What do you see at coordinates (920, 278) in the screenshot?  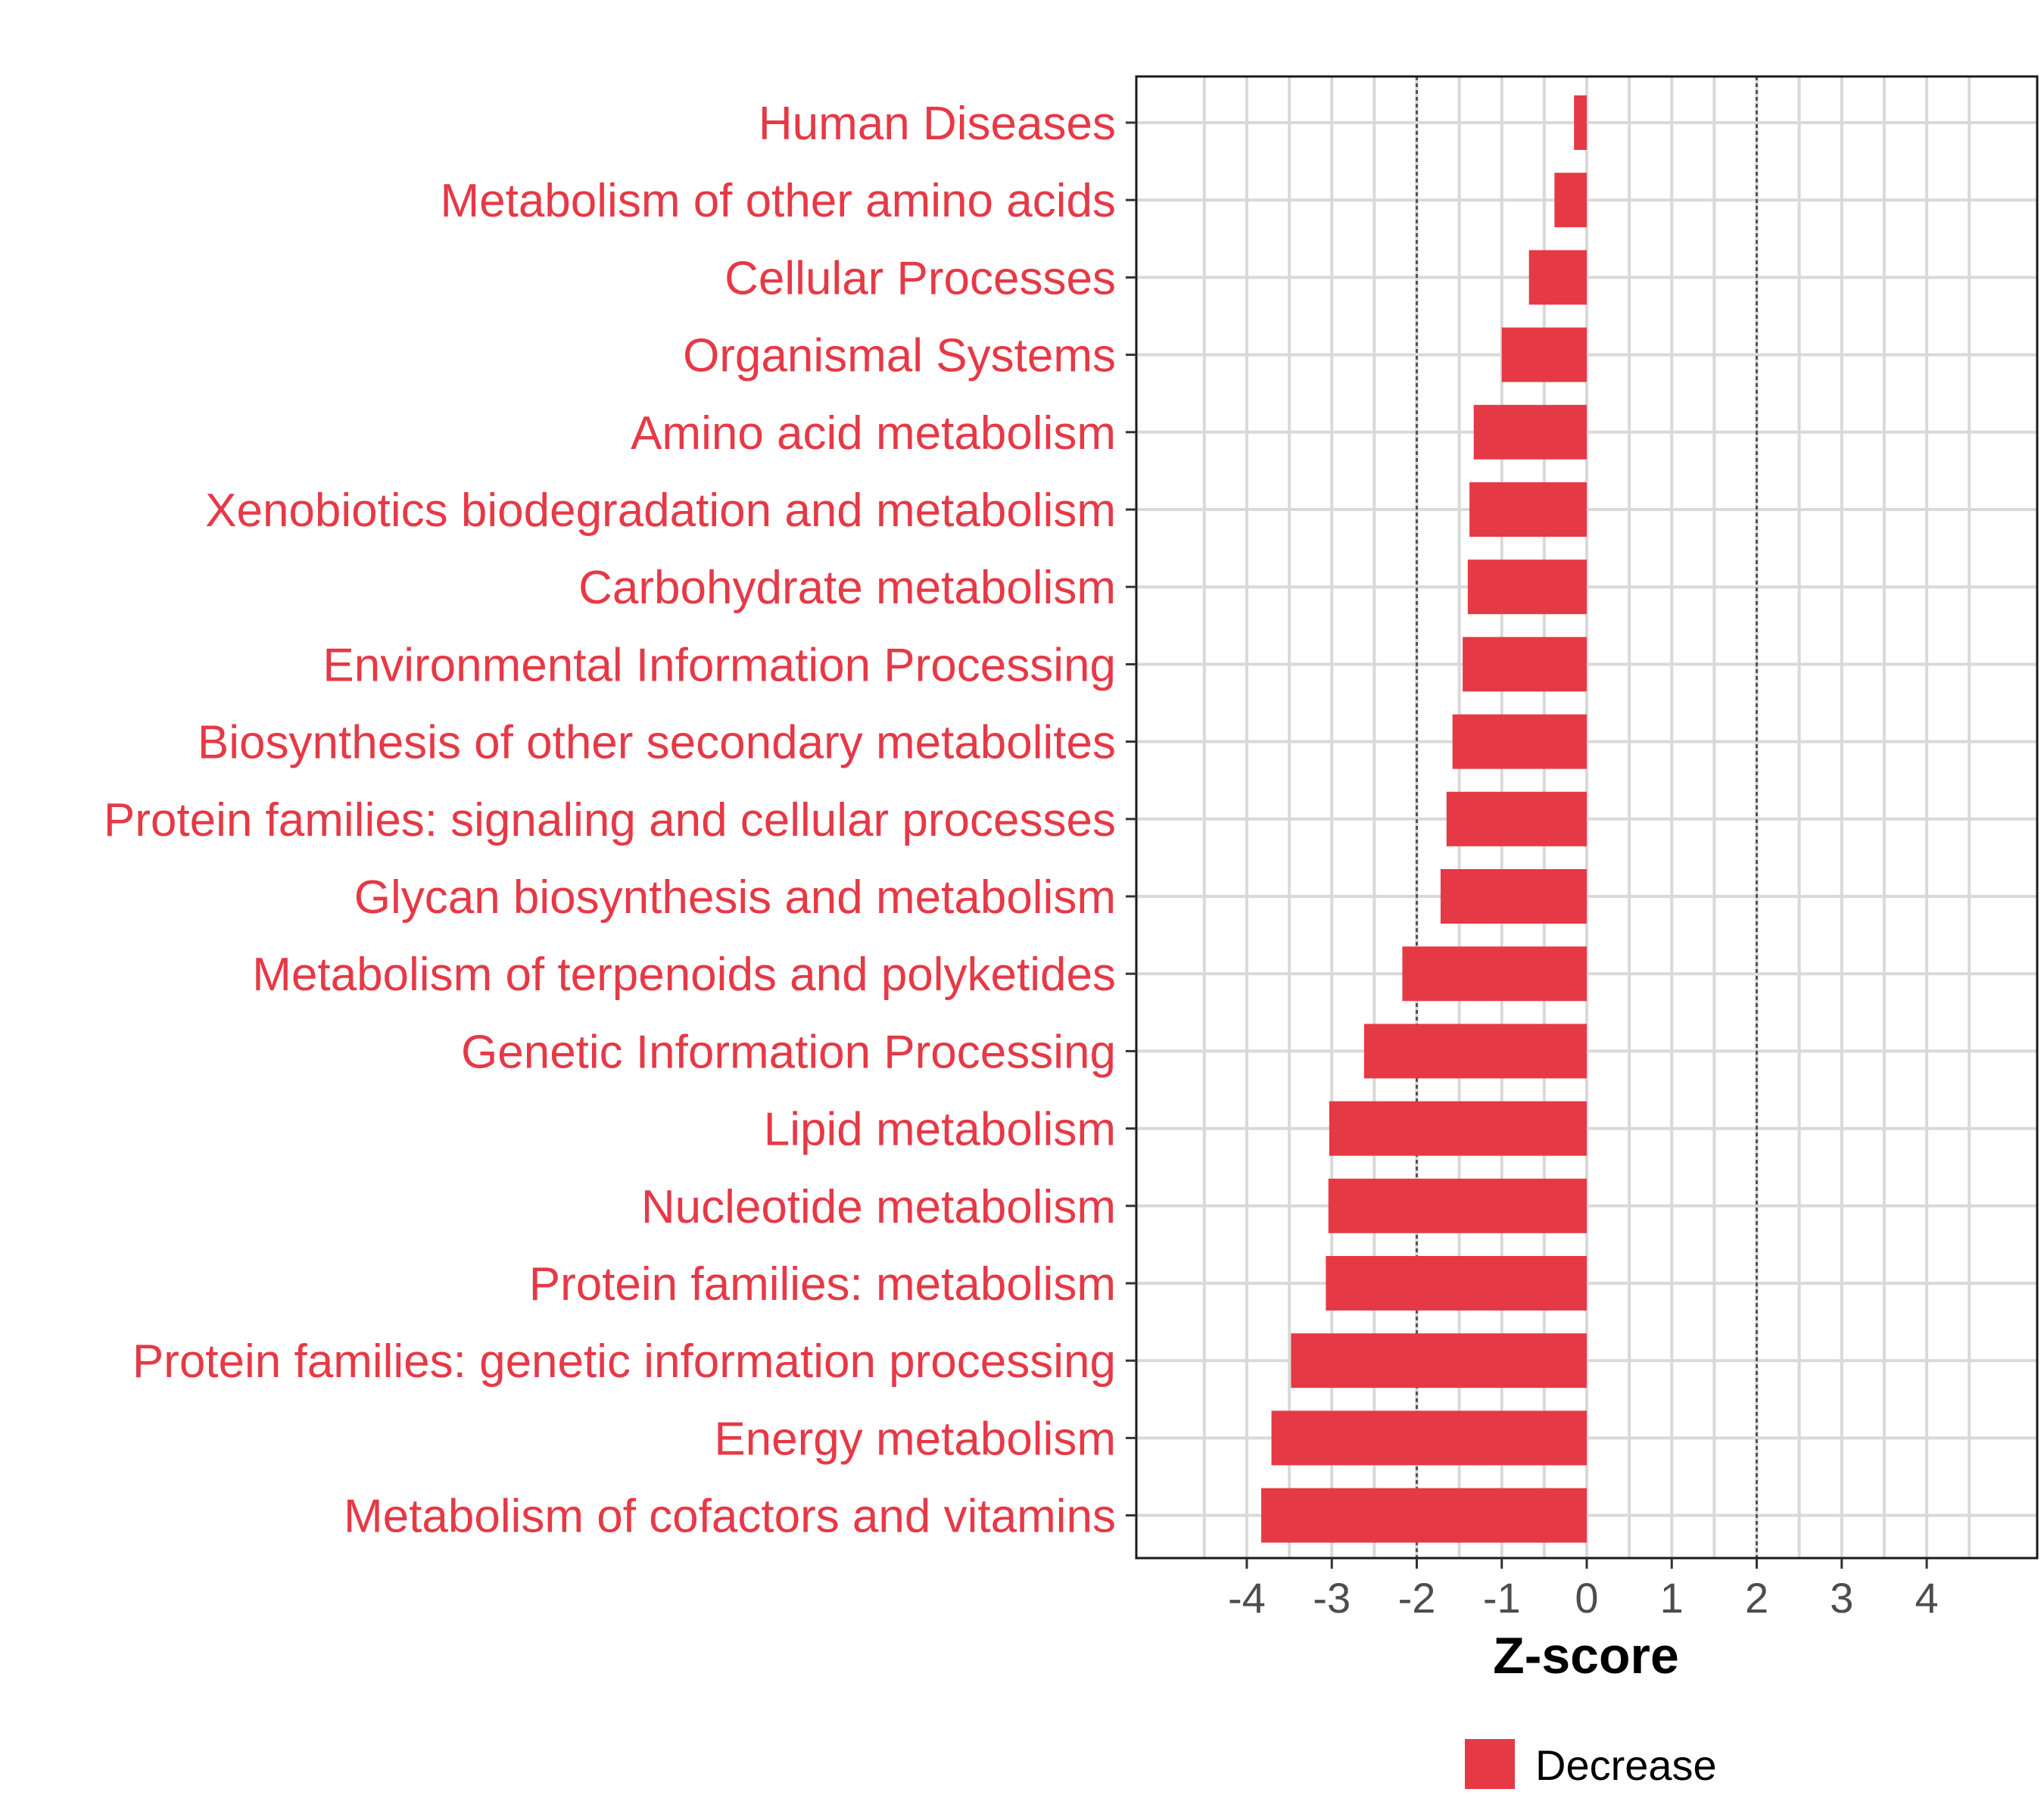 I see `category-label: Cellular Processes` at bounding box center [920, 278].